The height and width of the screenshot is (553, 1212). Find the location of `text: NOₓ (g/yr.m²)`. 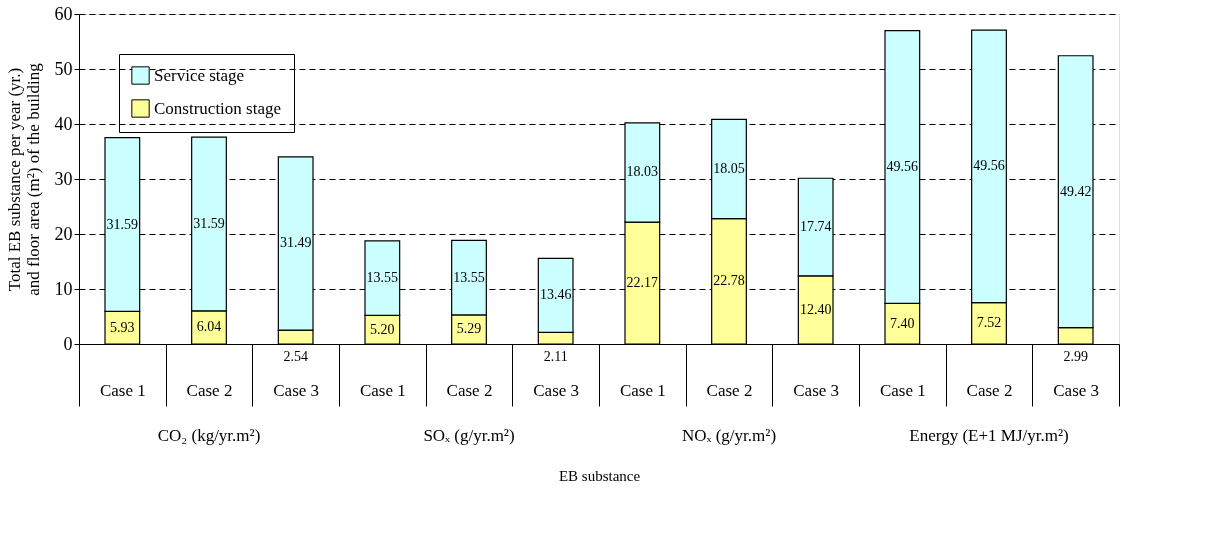

text: NOₓ (g/yr.m²) is located at coordinates (729, 435).